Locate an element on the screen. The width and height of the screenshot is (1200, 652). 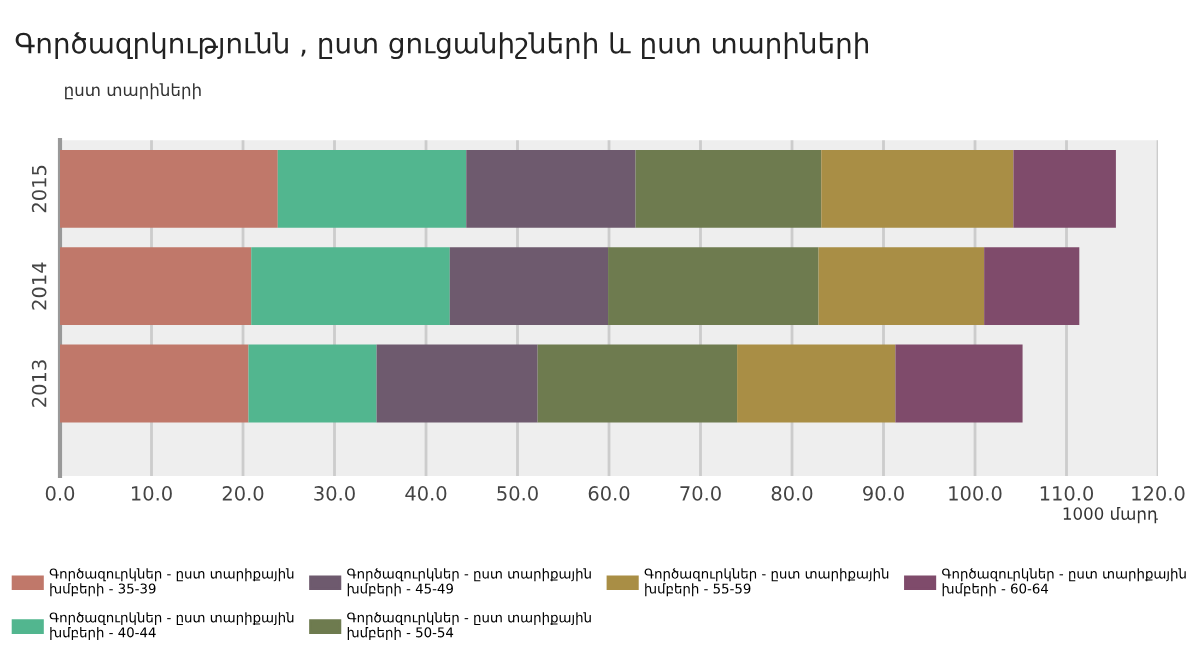
x-tick-label: 50.0 is located at coordinates (517, 493).